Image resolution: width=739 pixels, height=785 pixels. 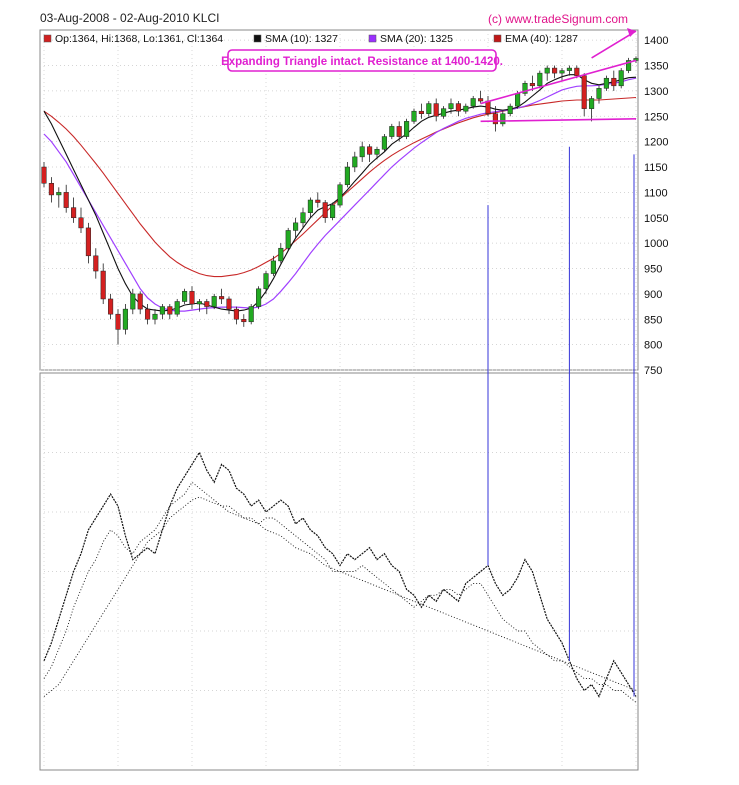 I want to click on price-tick-label: 950, so click(x=653, y=270).